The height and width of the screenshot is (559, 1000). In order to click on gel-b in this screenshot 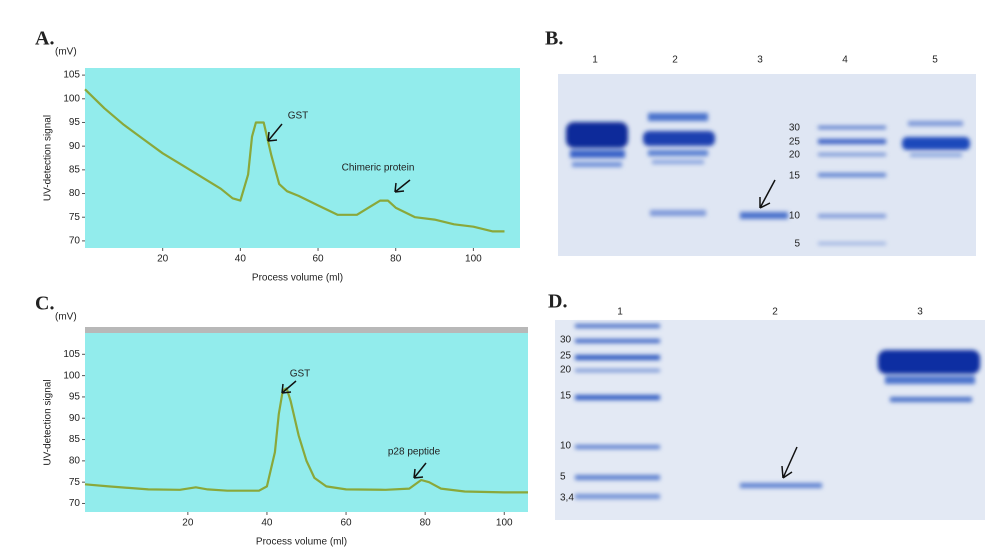, I will do `click(767, 165)`.